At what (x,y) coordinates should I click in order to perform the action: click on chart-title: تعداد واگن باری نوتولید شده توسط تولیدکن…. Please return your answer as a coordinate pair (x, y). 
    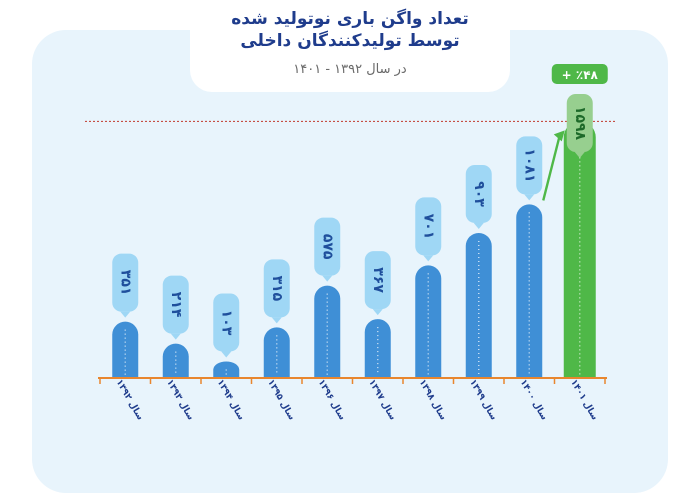
    Looking at the image, I should click on (350, 30).